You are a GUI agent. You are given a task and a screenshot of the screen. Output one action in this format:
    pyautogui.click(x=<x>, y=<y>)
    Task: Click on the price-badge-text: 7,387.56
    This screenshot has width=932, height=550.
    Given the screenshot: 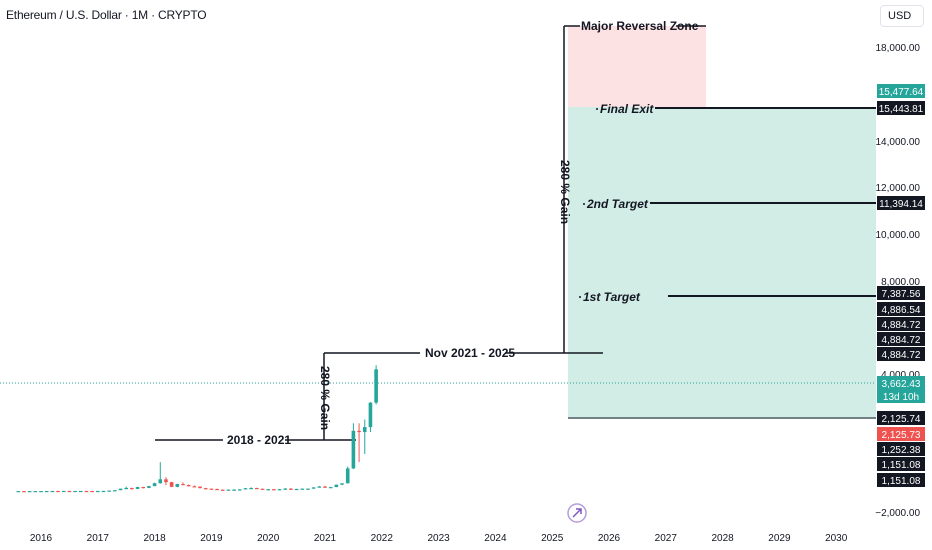 What is the action you would take?
    pyautogui.click(x=901, y=294)
    